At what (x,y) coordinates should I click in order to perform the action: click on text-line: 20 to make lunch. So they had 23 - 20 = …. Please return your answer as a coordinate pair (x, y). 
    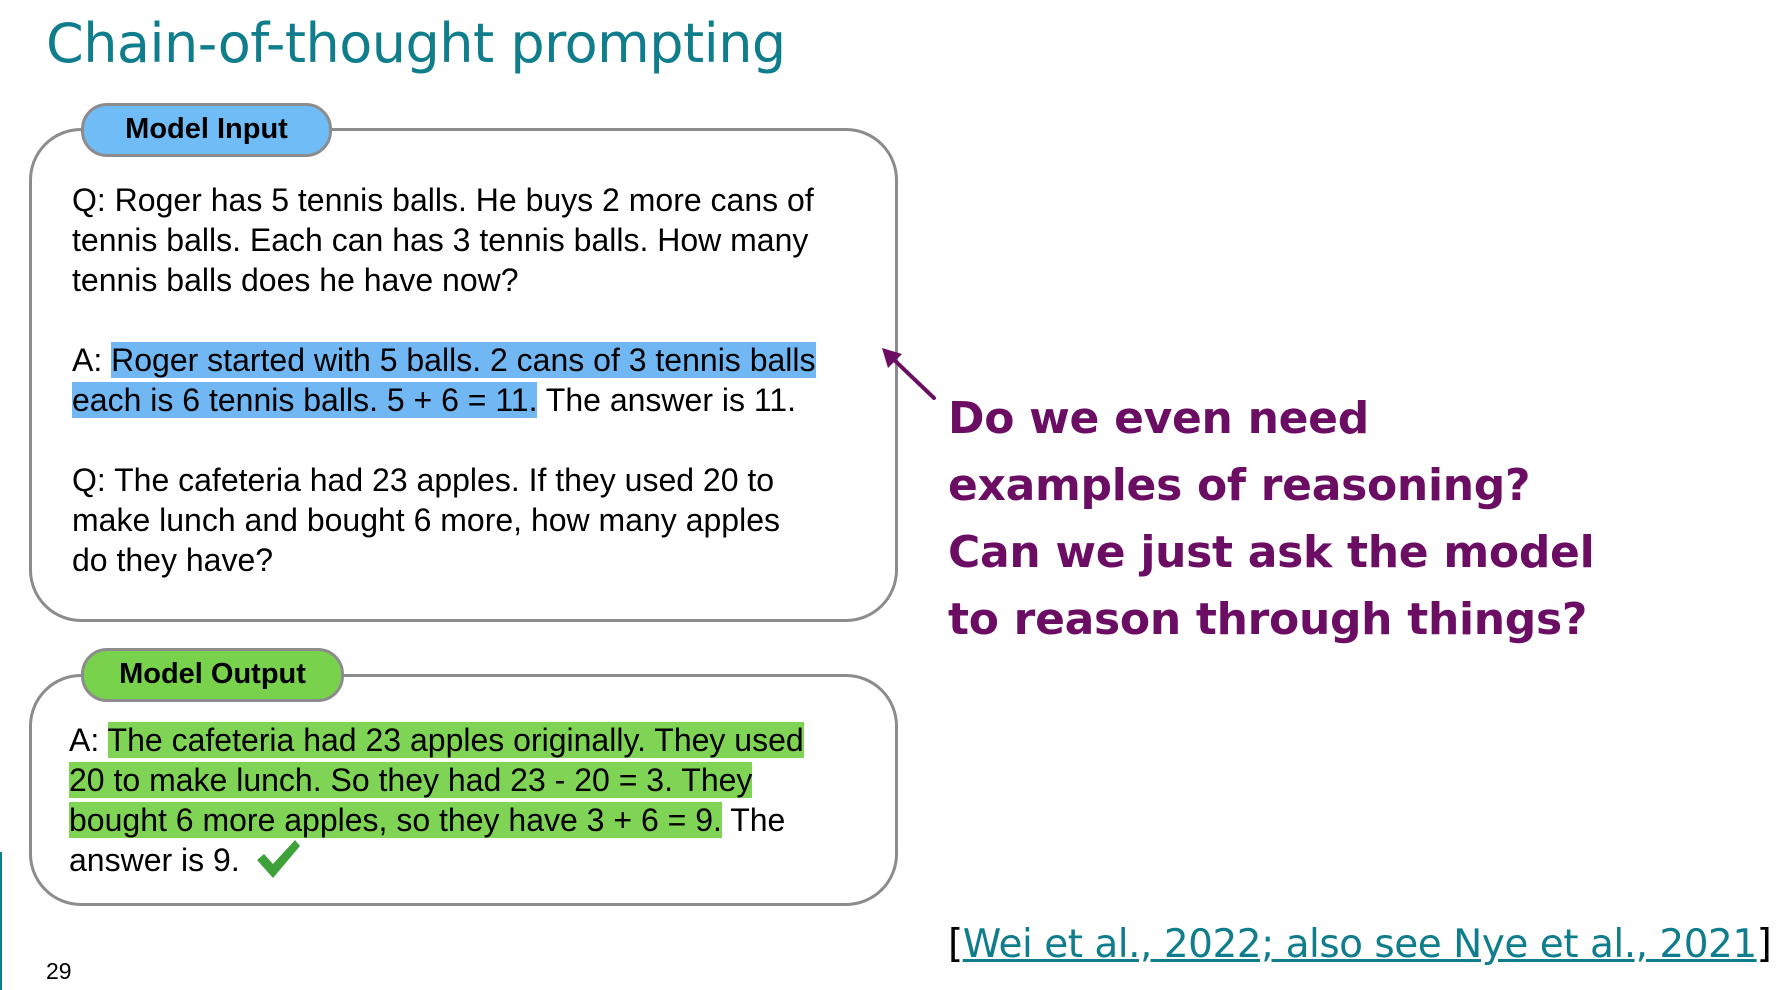
    Looking at the image, I should click on (436, 780).